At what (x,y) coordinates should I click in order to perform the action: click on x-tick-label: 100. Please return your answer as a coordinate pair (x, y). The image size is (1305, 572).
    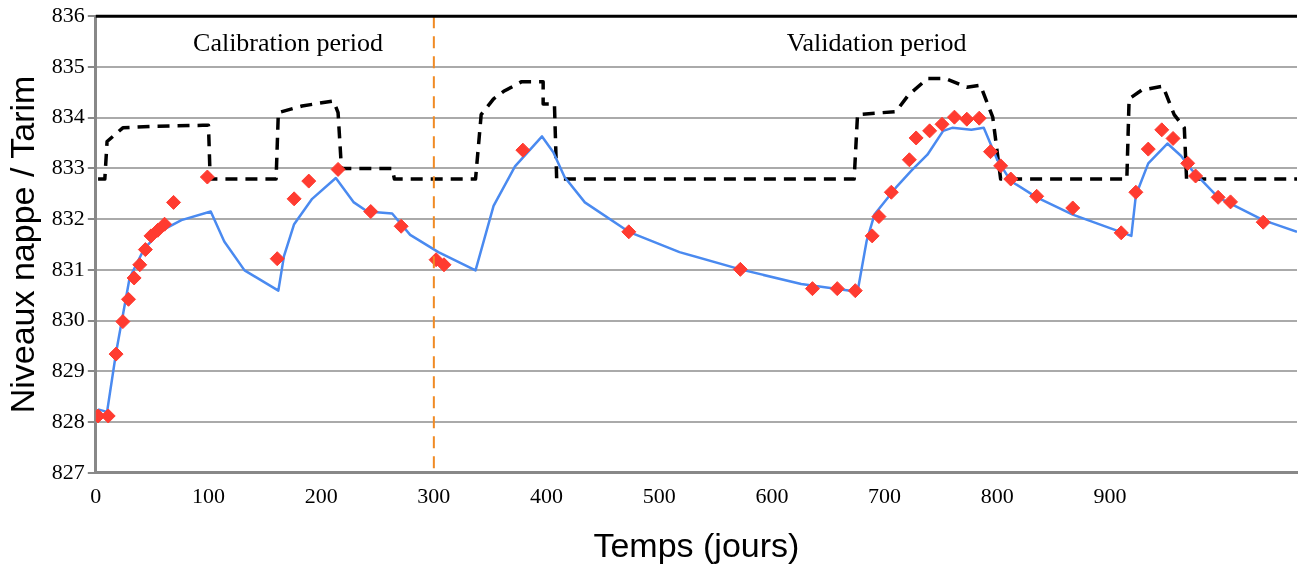
    Looking at the image, I should click on (208, 495).